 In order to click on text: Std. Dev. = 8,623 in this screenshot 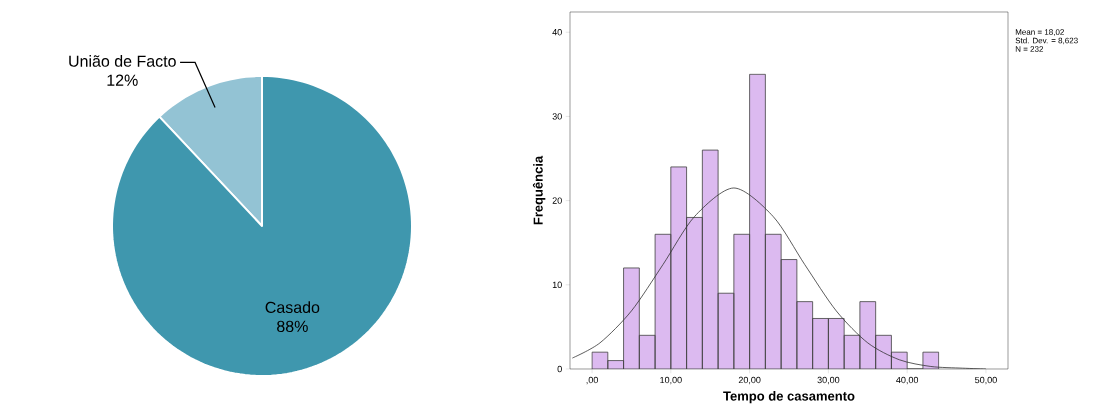, I will do `click(1046, 41)`.